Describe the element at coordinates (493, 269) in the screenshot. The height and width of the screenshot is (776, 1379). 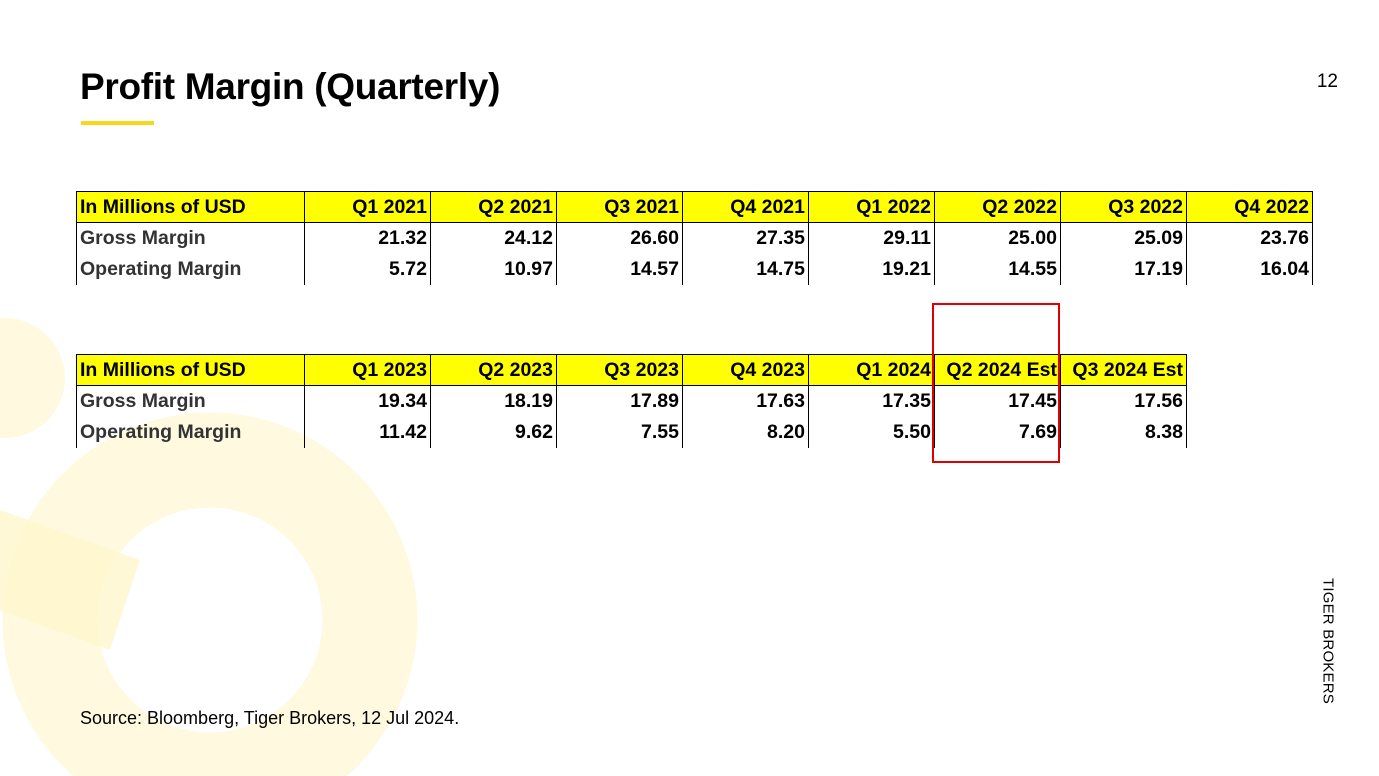
I see `table-cell: 10.97` at that location.